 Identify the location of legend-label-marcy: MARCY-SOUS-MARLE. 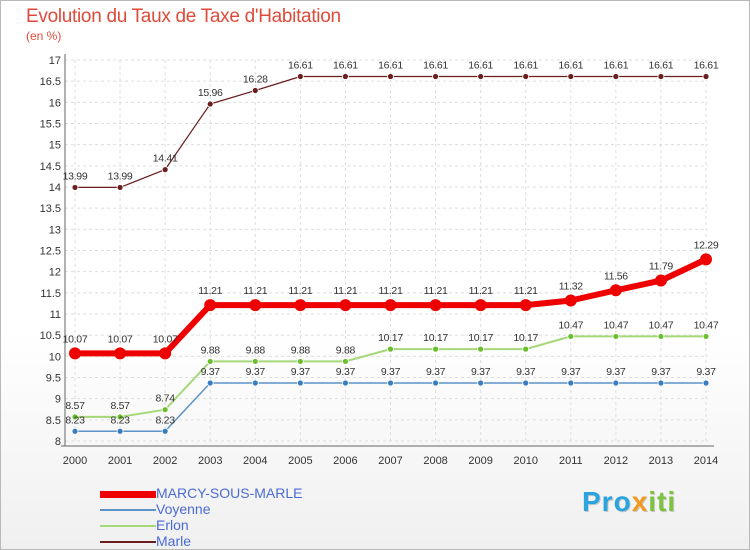
(229, 493).